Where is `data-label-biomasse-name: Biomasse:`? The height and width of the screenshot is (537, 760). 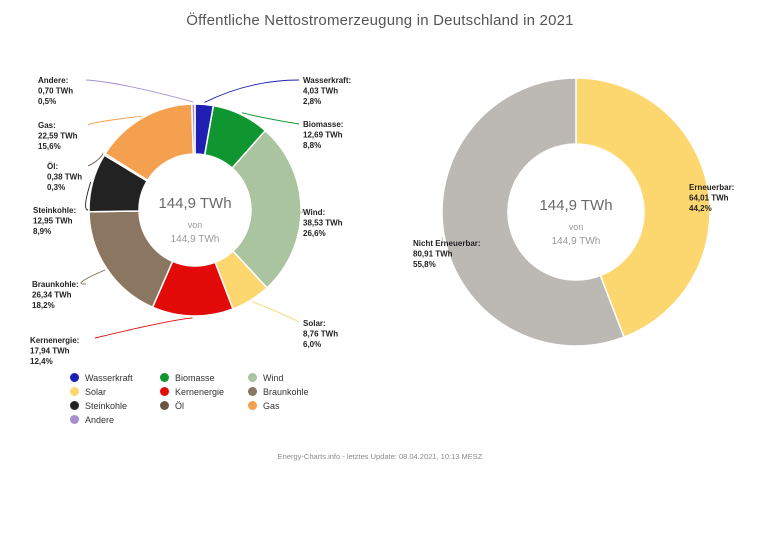
data-label-biomasse-name: Biomasse: is located at coordinates (323, 124).